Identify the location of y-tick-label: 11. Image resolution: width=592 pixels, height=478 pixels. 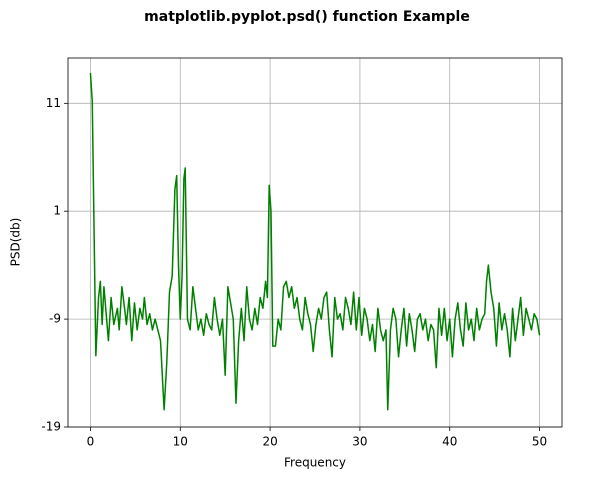
(53, 103).